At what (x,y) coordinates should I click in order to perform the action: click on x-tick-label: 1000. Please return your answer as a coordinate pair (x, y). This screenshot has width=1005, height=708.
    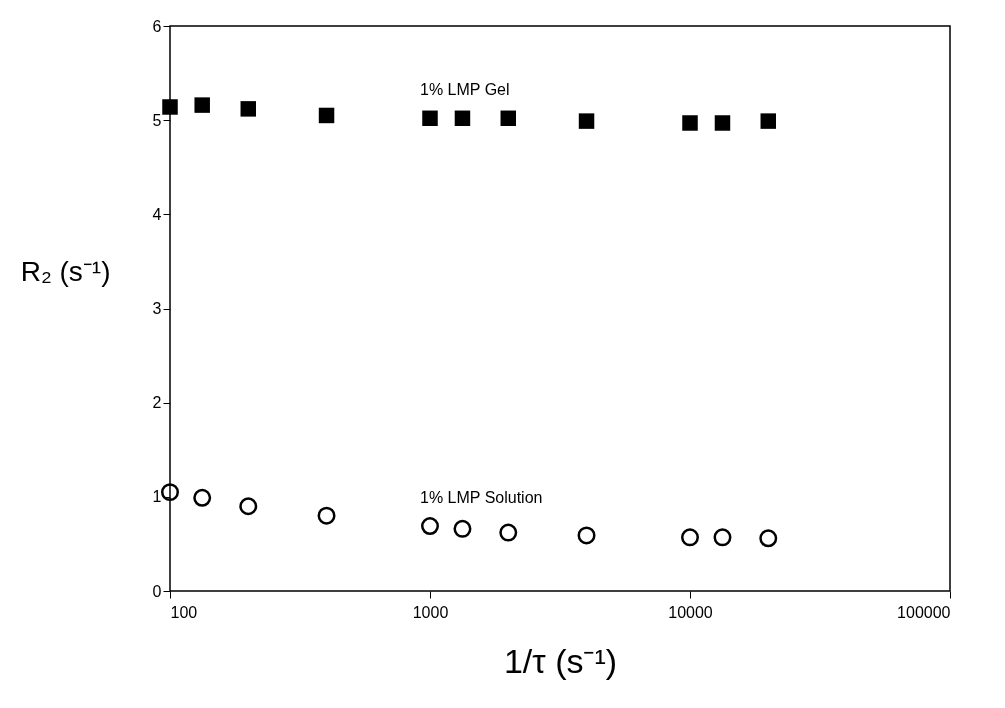
    Looking at the image, I should click on (430, 612).